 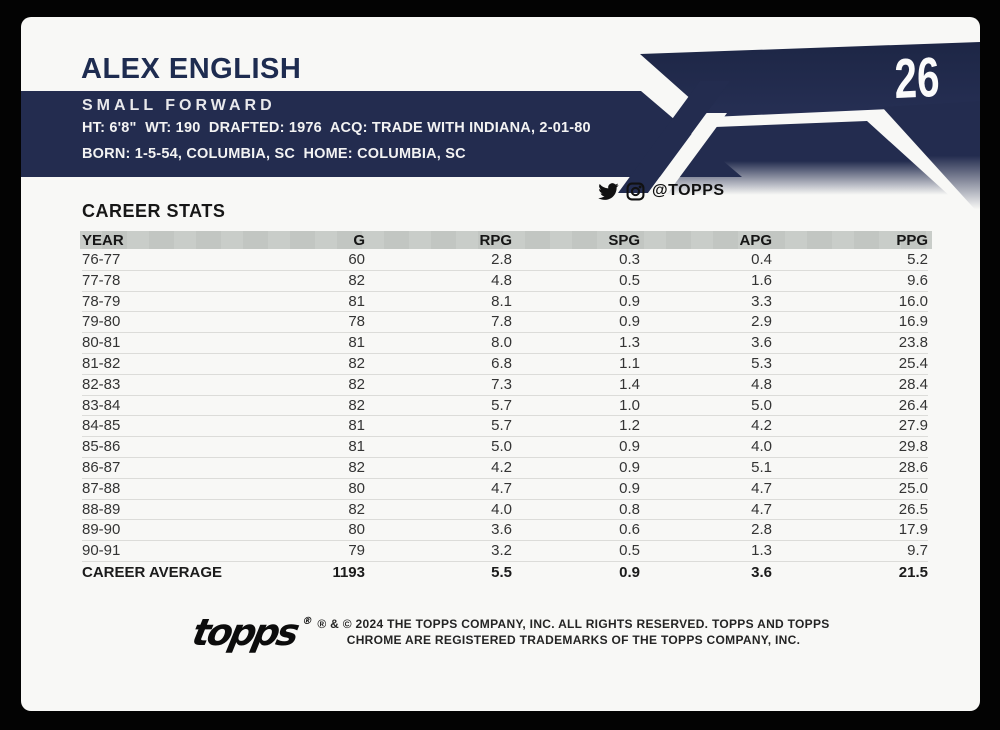 What do you see at coordinates (154, 211) in the screenshot?
I see `stats-title: CAREER STATS` at bounding box center [154, 211].